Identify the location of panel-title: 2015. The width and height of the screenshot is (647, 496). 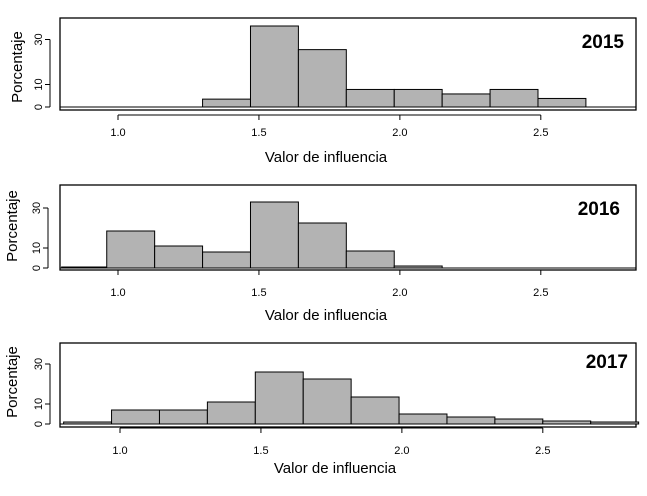
(603, 42).